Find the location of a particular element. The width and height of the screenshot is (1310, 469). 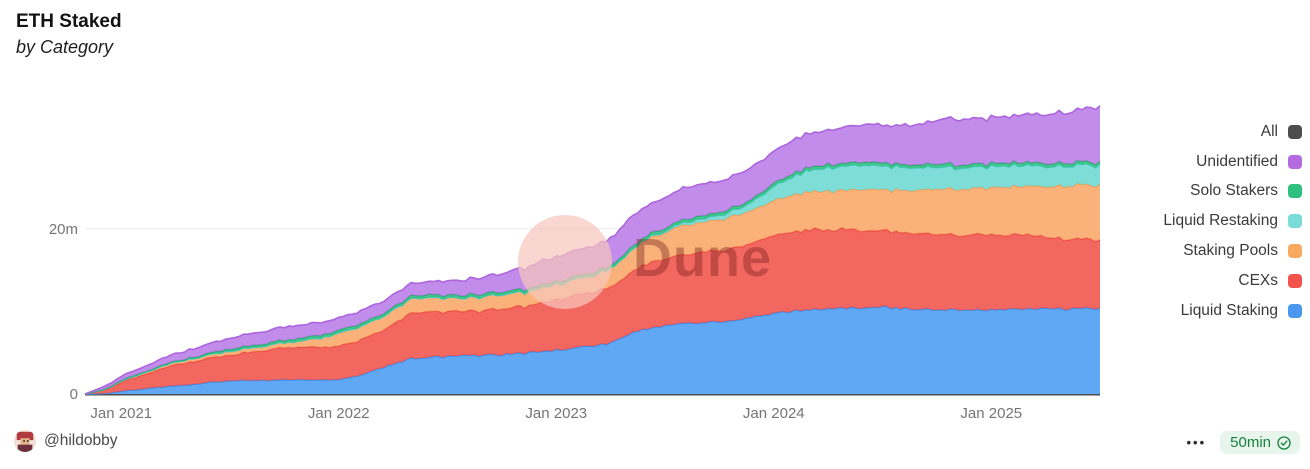

legend-label: Liquid Restaking is located at coordinates (1220, 221).